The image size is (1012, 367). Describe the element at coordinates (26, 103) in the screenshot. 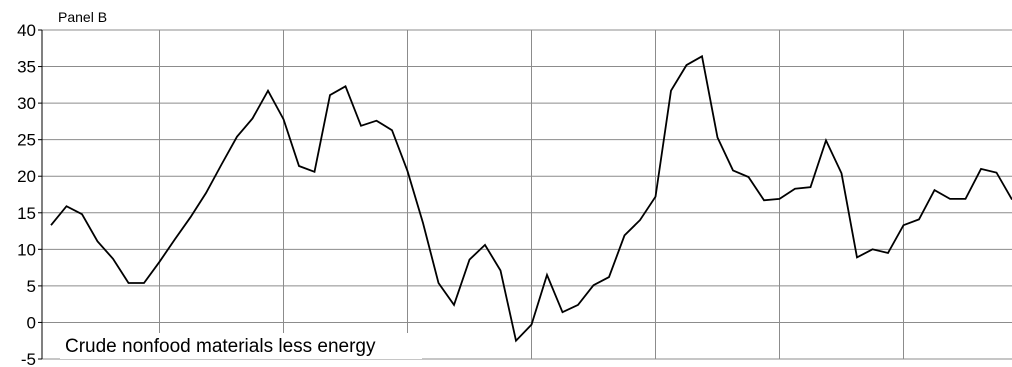

I see `y-tick-label: 30` at that location.